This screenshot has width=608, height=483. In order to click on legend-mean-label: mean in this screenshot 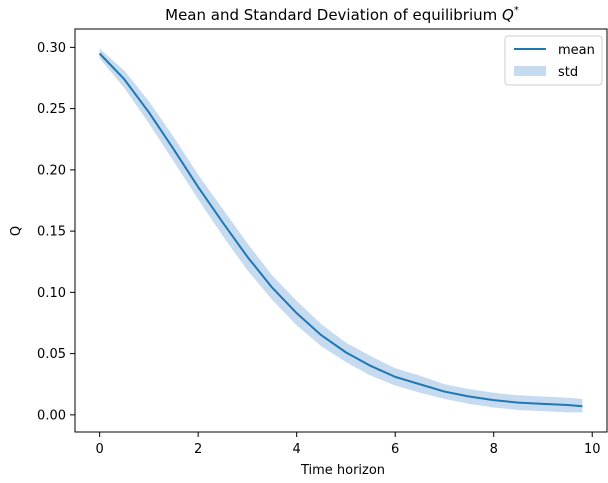, I will do `click(576, 50)`.